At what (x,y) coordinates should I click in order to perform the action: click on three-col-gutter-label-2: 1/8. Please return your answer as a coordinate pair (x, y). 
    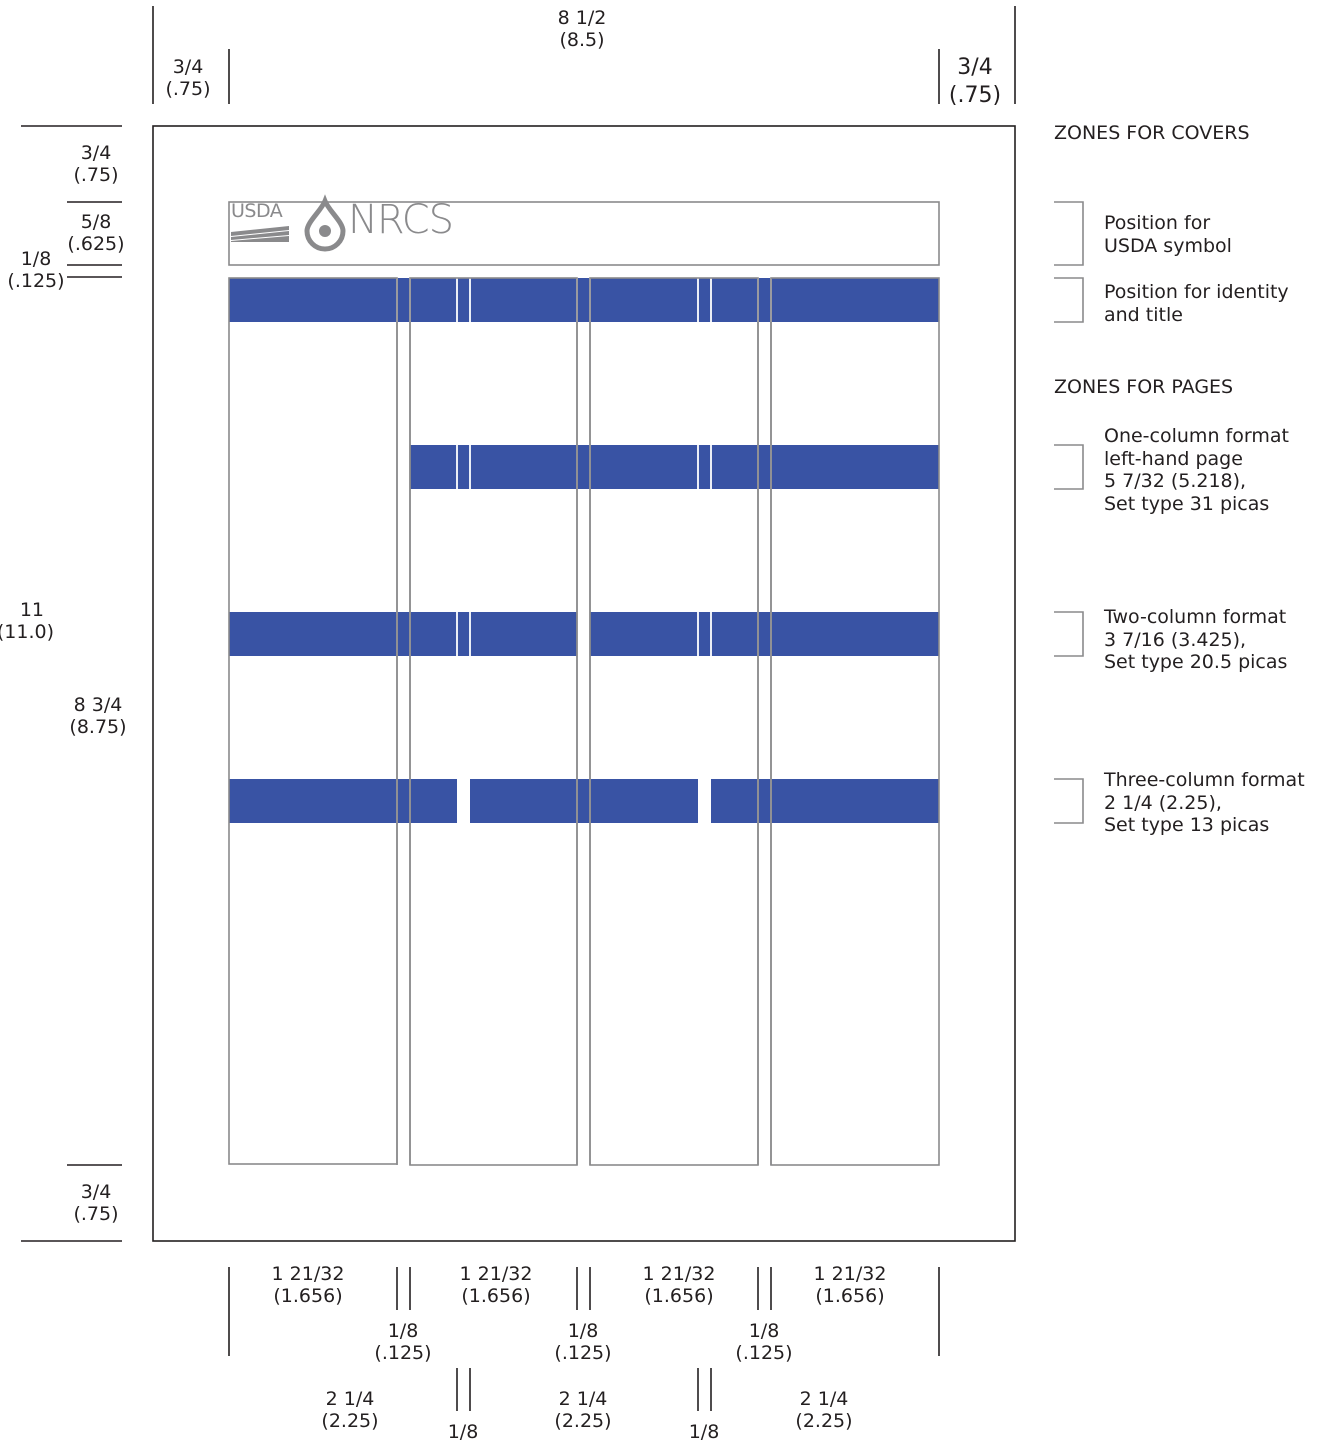
    Looking at the image, I should click on (704, 1432).